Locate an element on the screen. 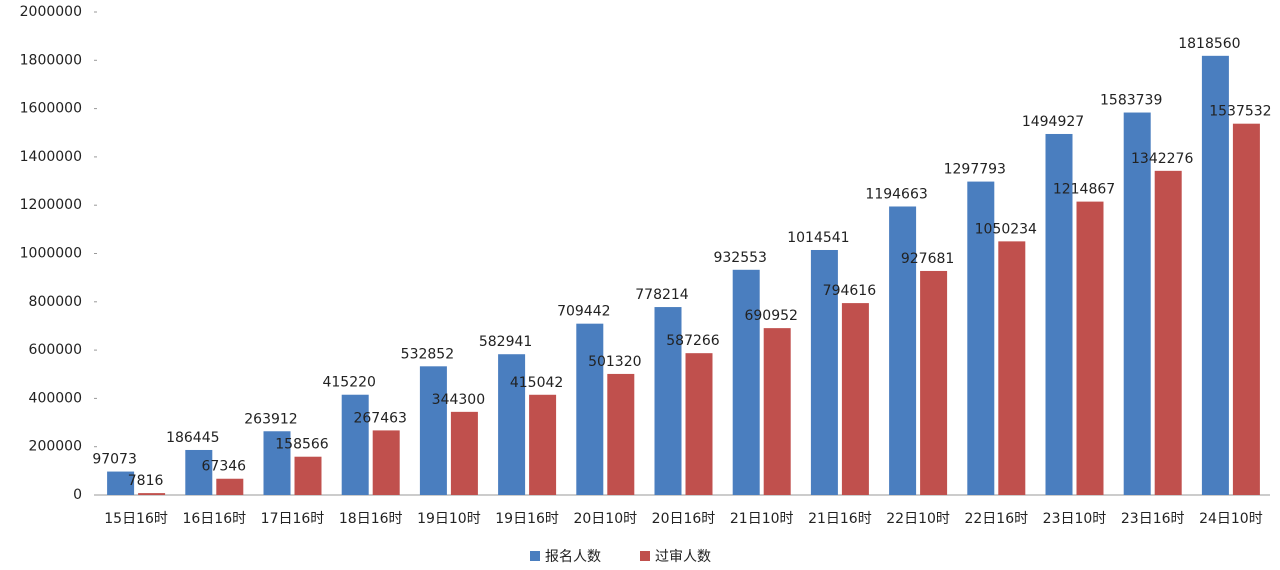 This screenshot has width=1280, height=570. y-tick-label: 200000 is located at coordinates (55, 447).